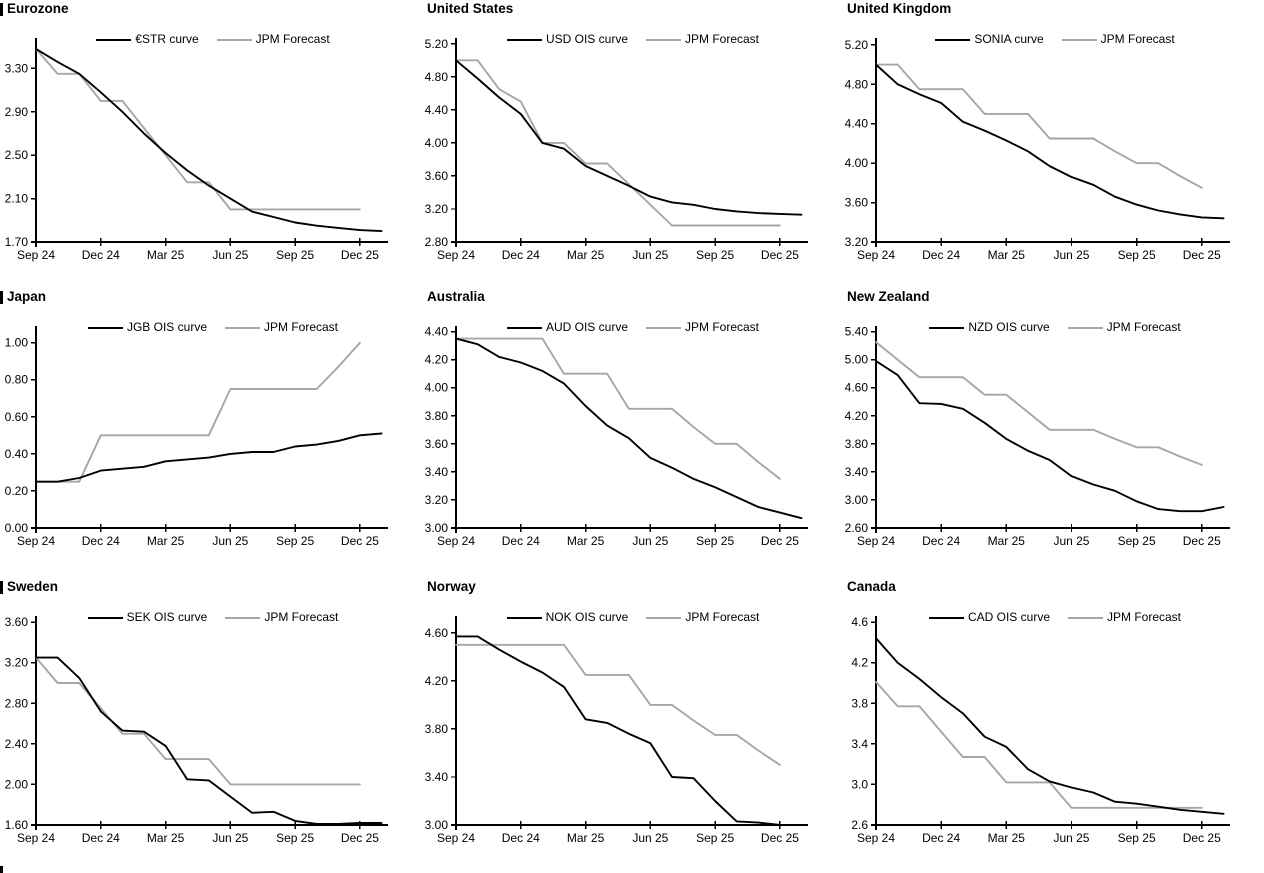 The image size is (1264, 873). I want to click on y-tick-label: 0.20, so click(17, 491).